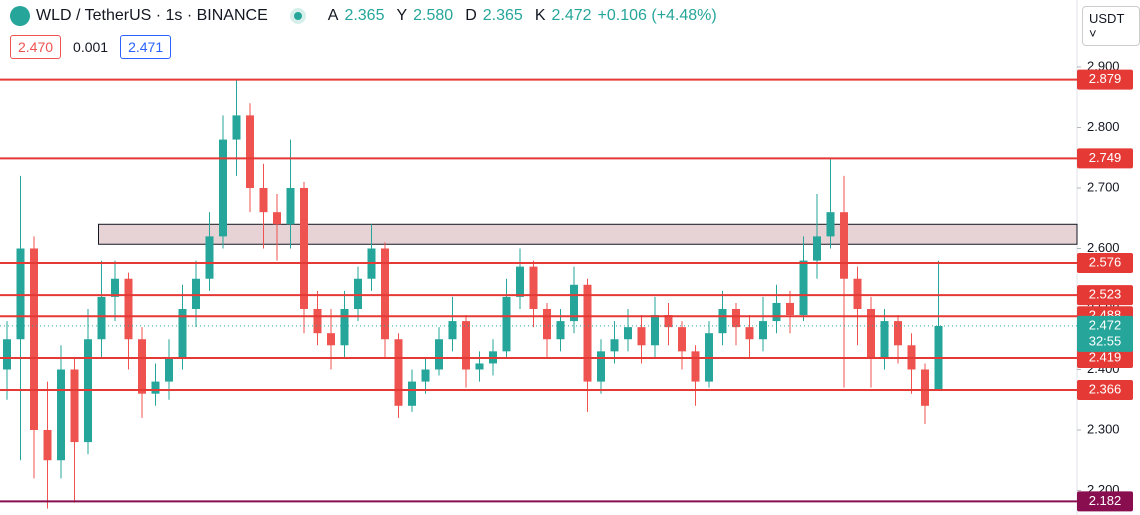 This screenshot has width=1140, height=515. What do you see at coordinates (433, 15) in the screenshot?
I see `high-value: 2.580` at bounding box center [433, 15].